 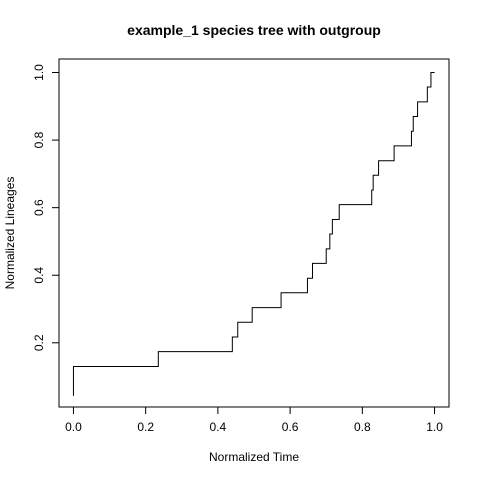 I want to click on x-tick-label: 0.6, so click(x=290, y=427).